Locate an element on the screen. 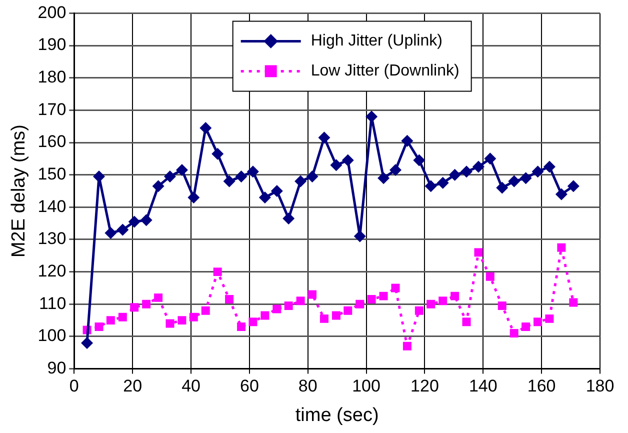 This screenshot has height=433, width=628. y-tick-label: 90 is located at coordinates (56, 368).